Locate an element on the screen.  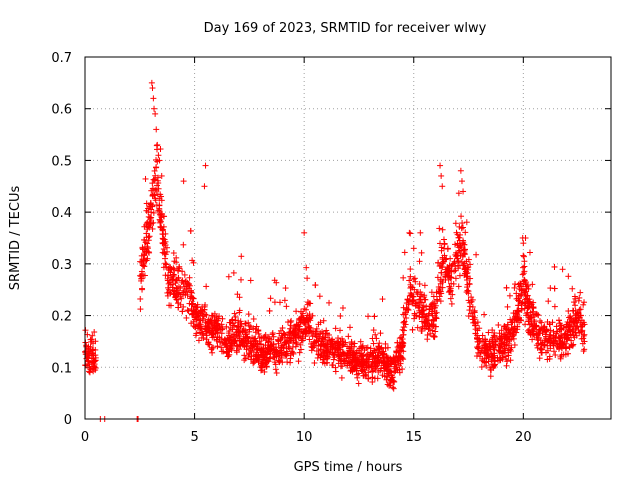
y-tick-label: 0.7 is located at coordinates (61, 58).